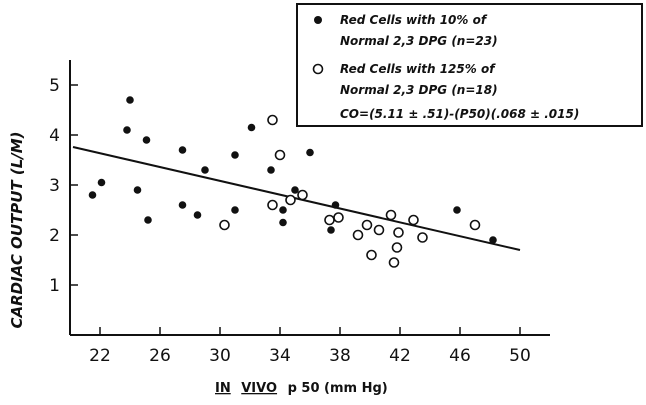  What do you see at coordinates (54, 186) in the screenshot?
I see `y-tick-label: 3` at bounding box center [54, 186].